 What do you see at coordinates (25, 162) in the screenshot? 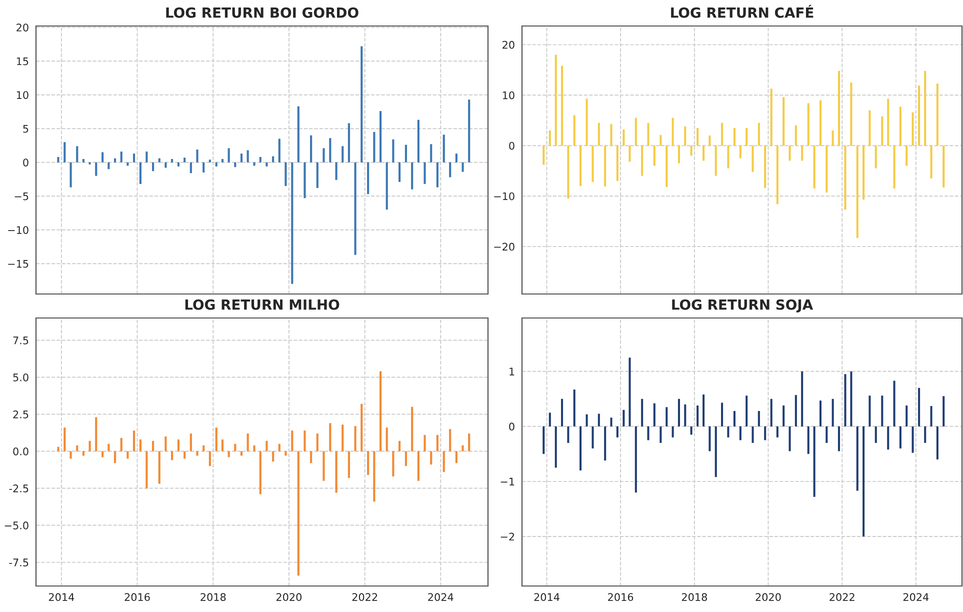
I see `y-tick-label: 0` at bounding box center [25, 162].